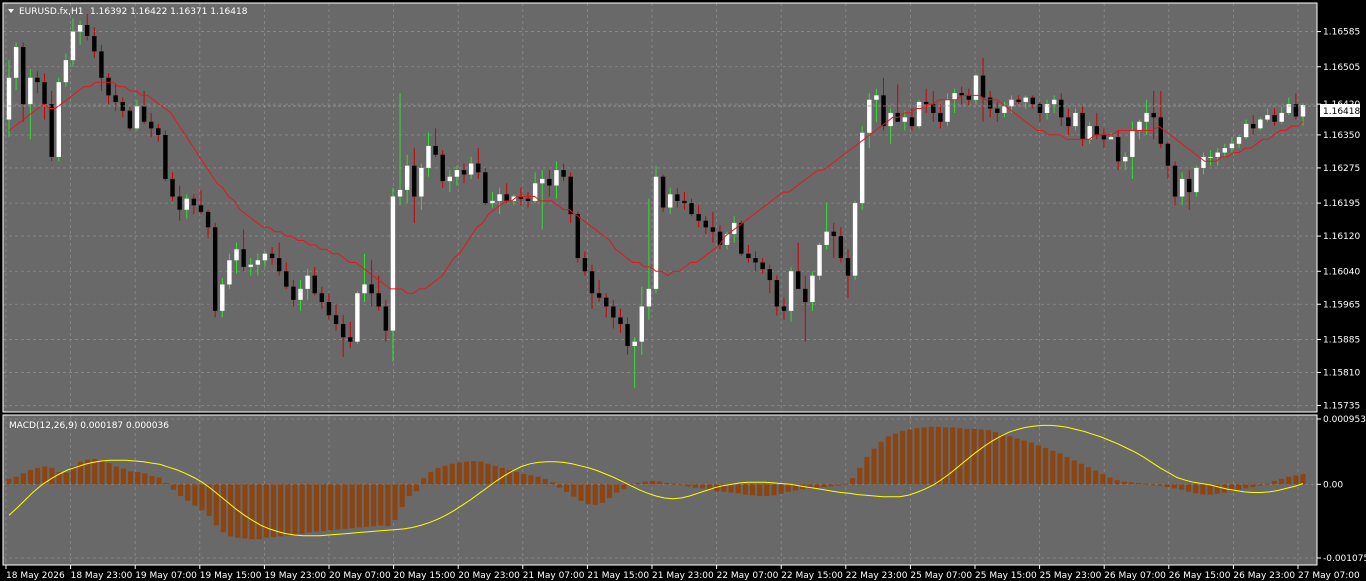 The height and width of the screenshot is (581, 1366). Describe the element at coordinates (1200, 576) in the screenshot. I see `time-tick-label: 26 May 15:00` at that location.